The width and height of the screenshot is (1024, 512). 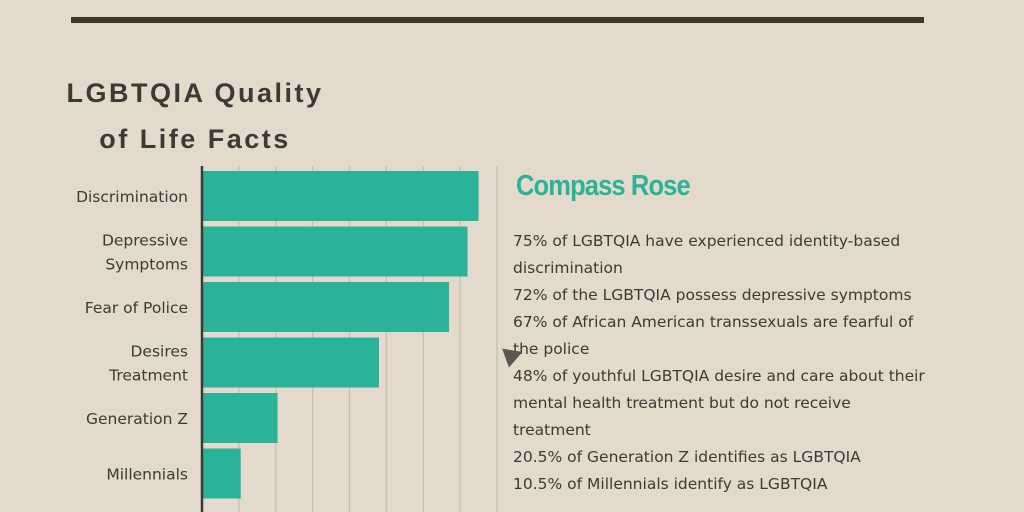 I want to click on brand-name: Compass Rose, so click(x=603, y=186).